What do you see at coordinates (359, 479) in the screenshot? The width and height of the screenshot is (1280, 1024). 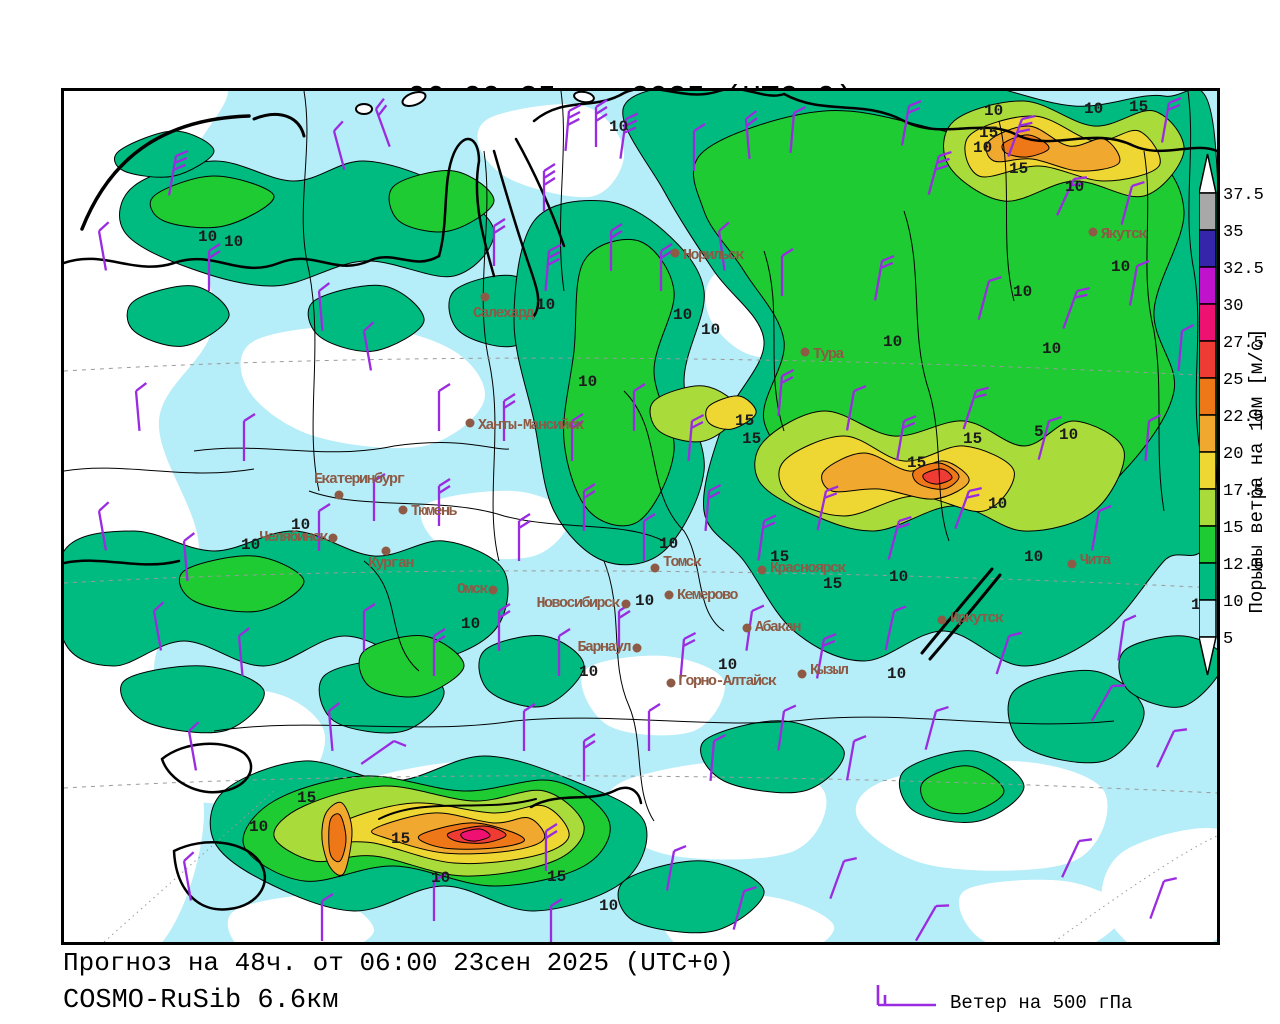 I see `city-label: Екатеринбург` at bounding box center [359, 479].